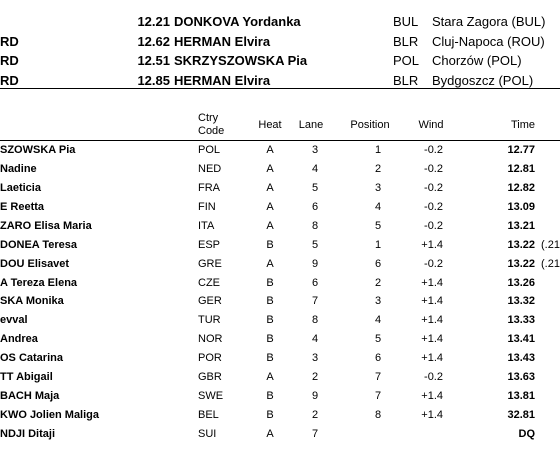 The height and width of the screenshot is (450, 560). I want to click on header-cell: Time, so click(522, 125).